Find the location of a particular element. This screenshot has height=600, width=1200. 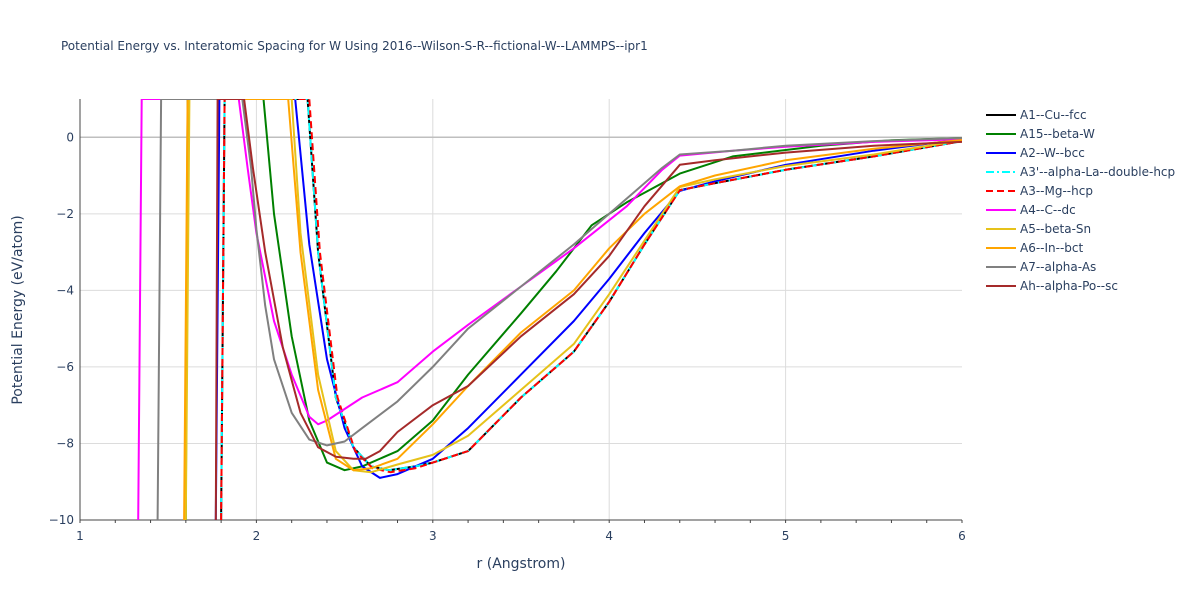

y-tick-label: −6 is located at coordinates (65, 367).